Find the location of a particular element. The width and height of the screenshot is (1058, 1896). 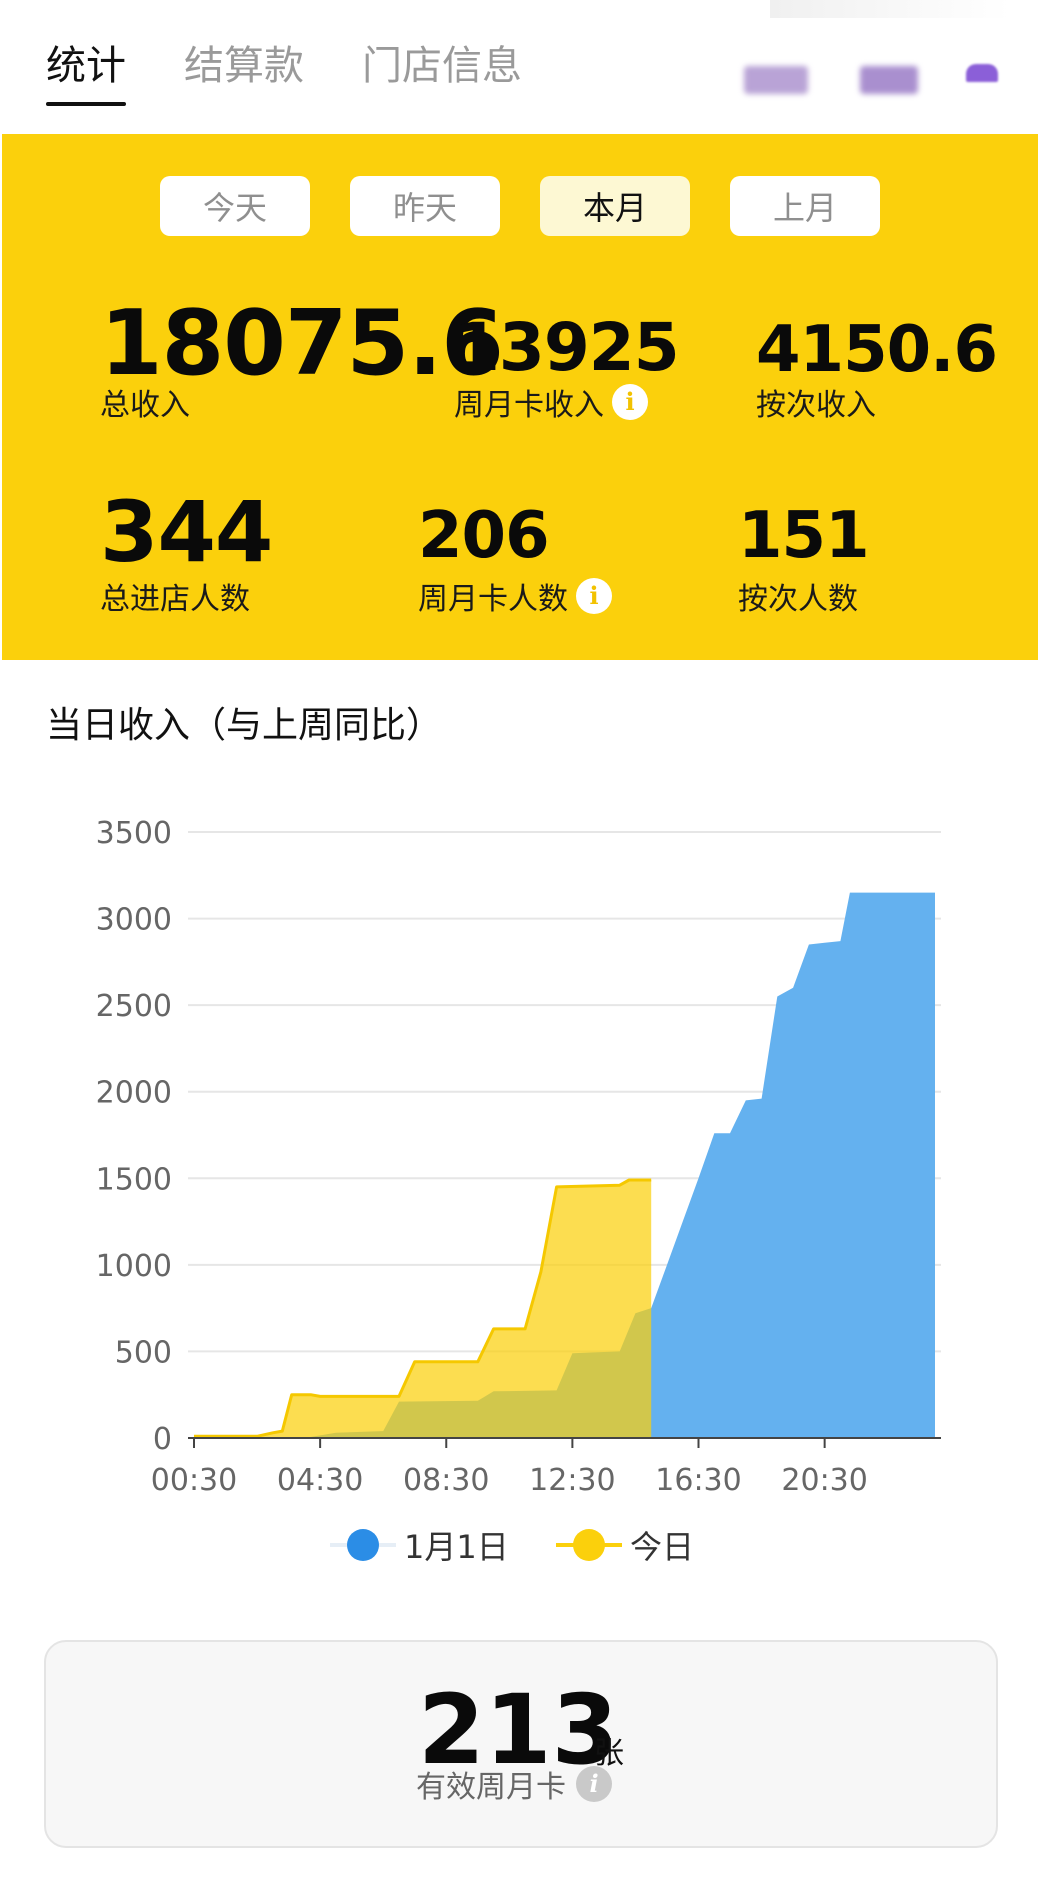

single-income-label: 按次收入 is located at coordinates (816, 405).